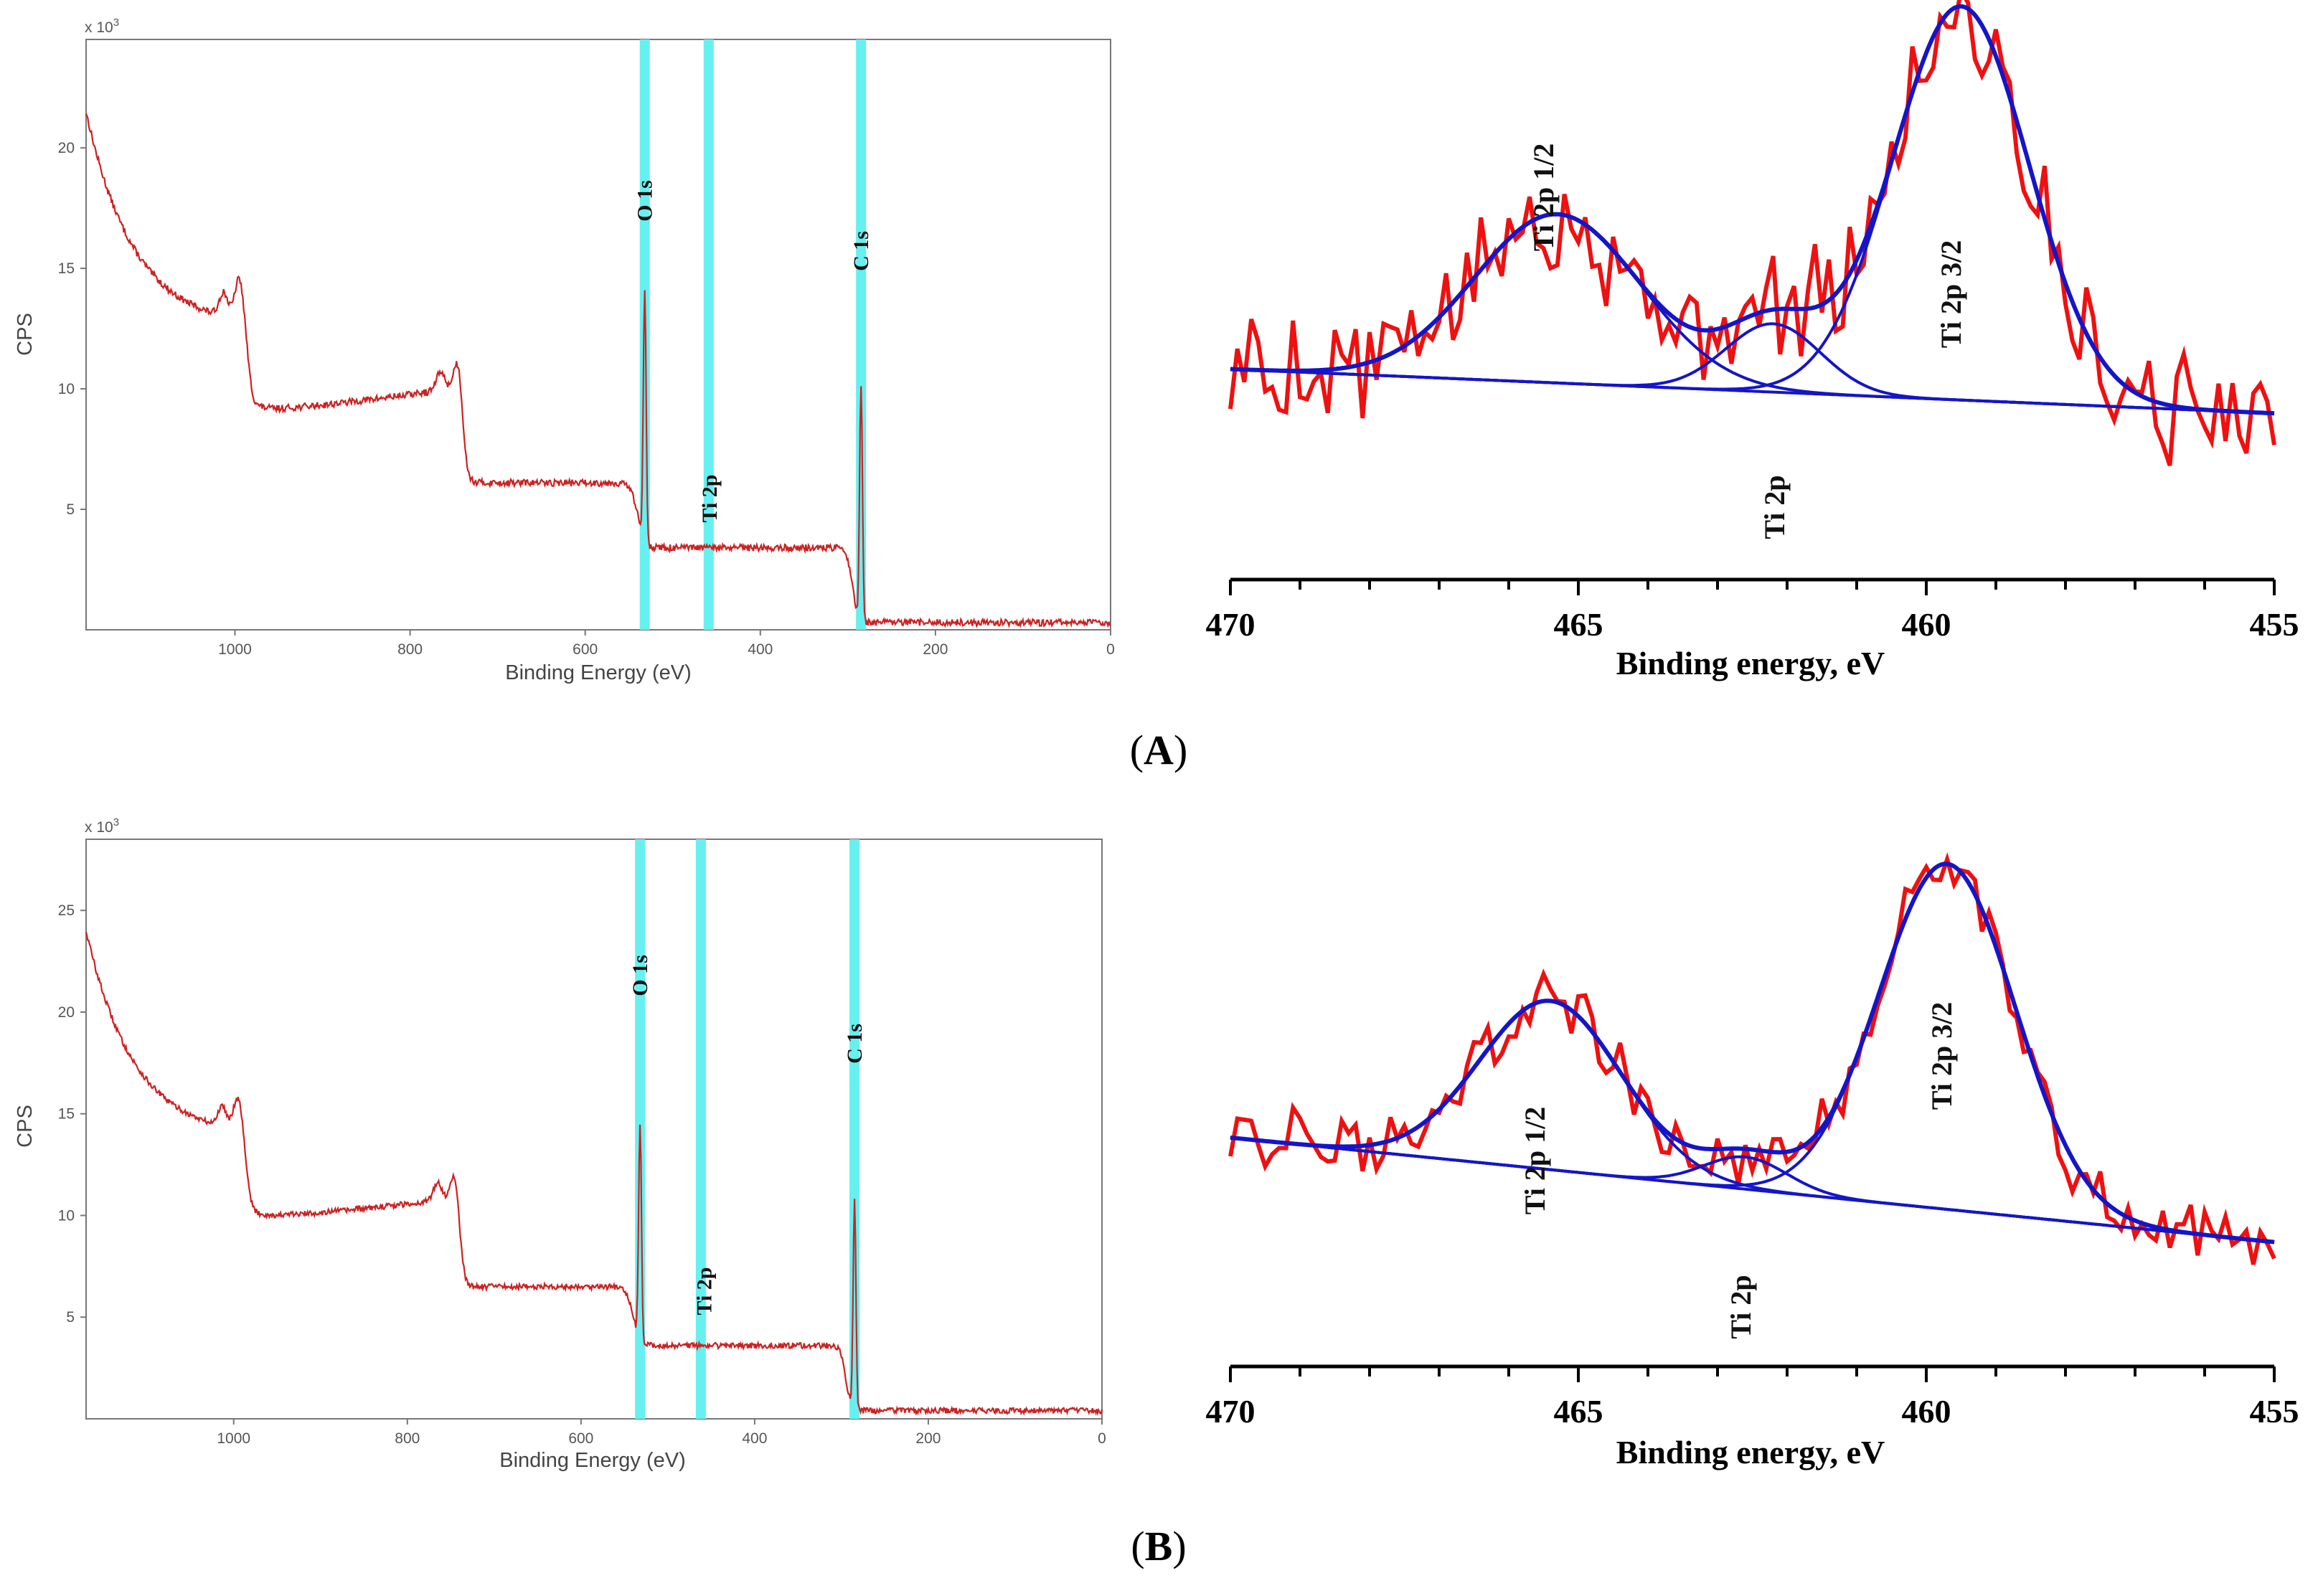 The width and height of the screenshot is (2318, 1596). Describe the element at coordinates (1543, 197) in the screenshot. I see `highres-a-label-ti2p12: Ti 2p 1/2` at that location.